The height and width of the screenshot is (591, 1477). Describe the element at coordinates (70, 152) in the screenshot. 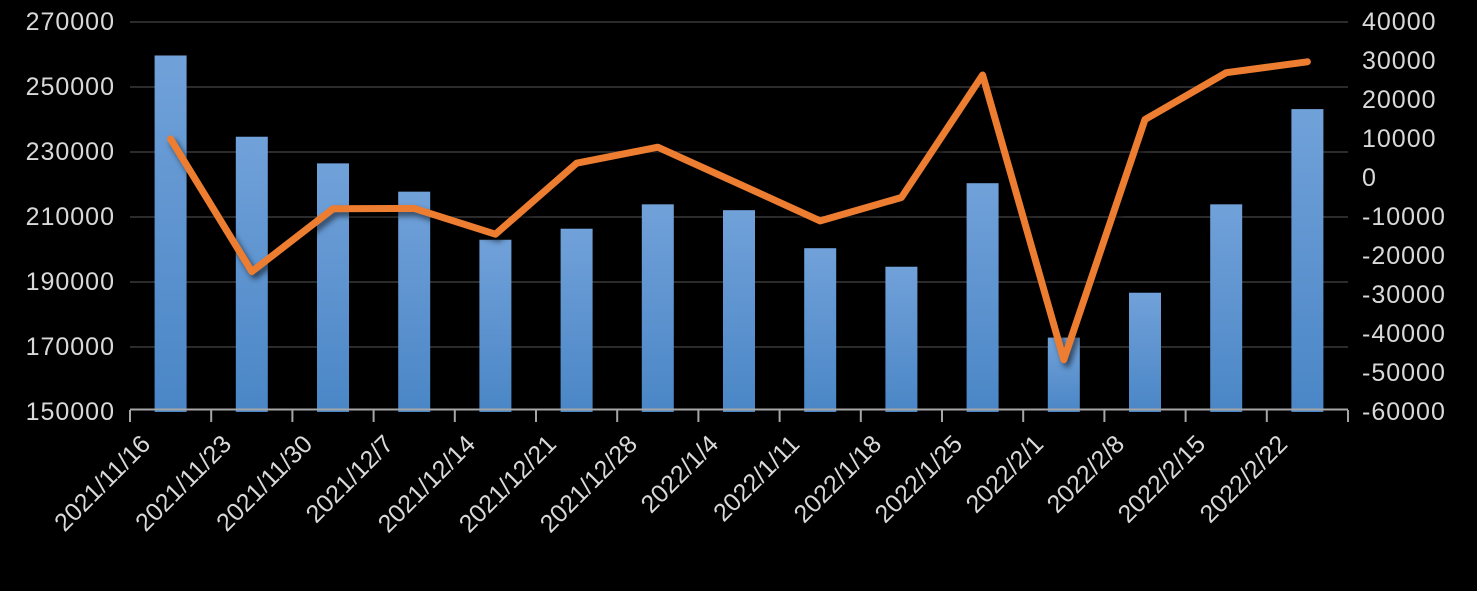

I see `left-axis-tick-label: 230000` at that location.